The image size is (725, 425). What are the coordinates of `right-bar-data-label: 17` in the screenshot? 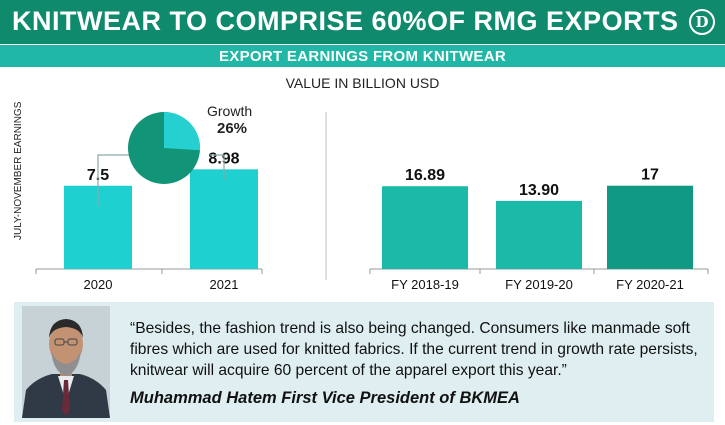 It's located at (650, 175).